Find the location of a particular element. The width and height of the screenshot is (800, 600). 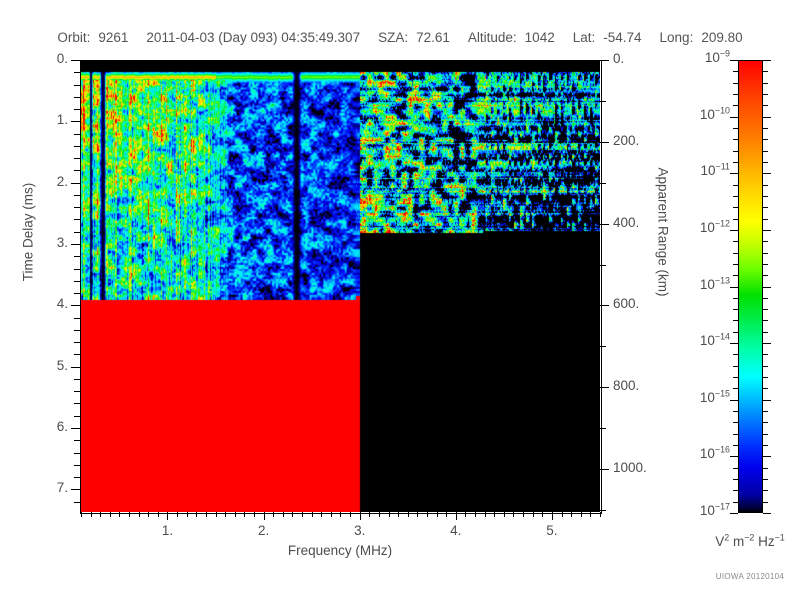

y-tick-label: 3. is located at coordinates (62, 242).